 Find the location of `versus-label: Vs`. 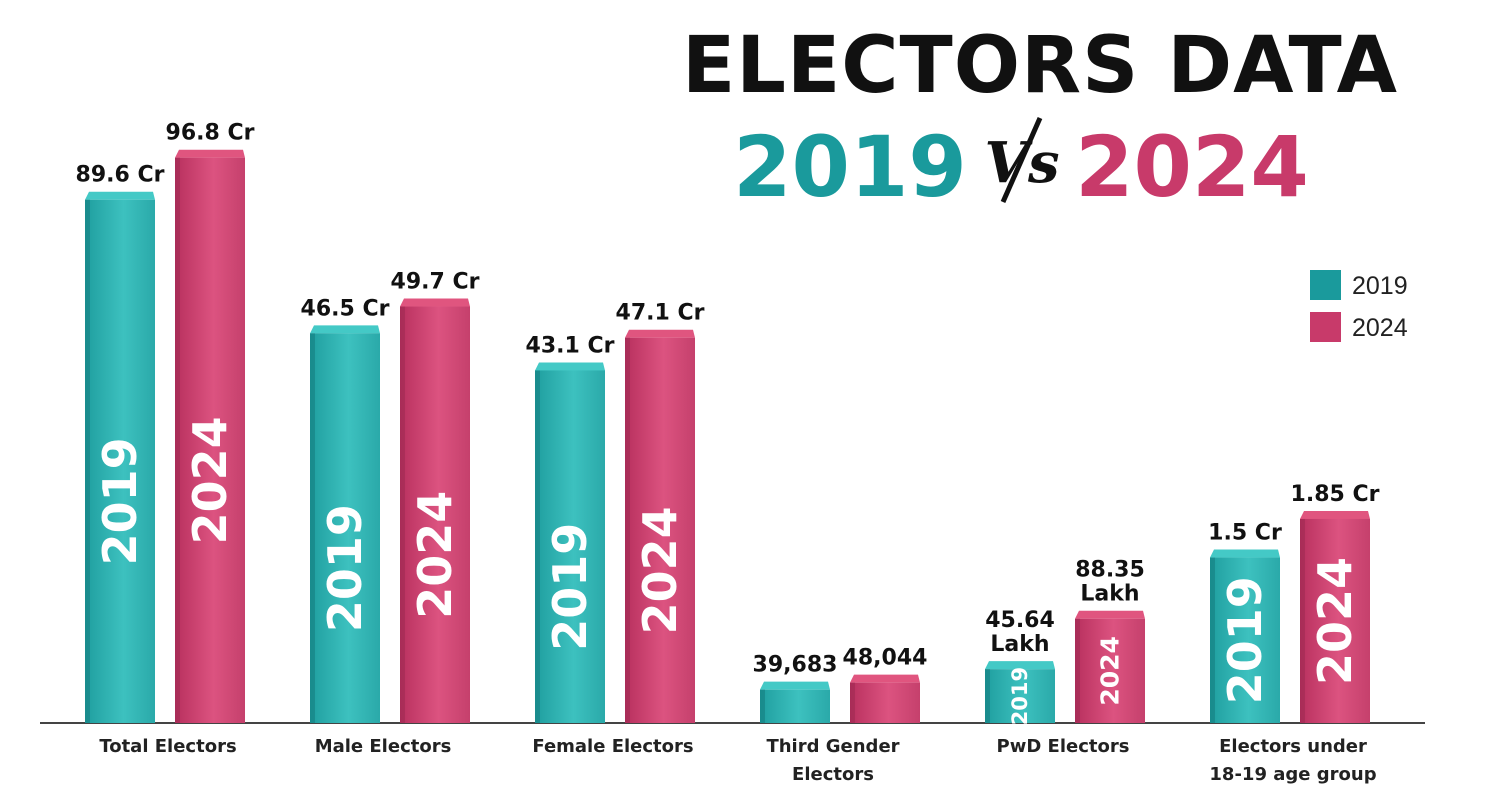

versus-label: Vs is located at coordinates (1022, 163).